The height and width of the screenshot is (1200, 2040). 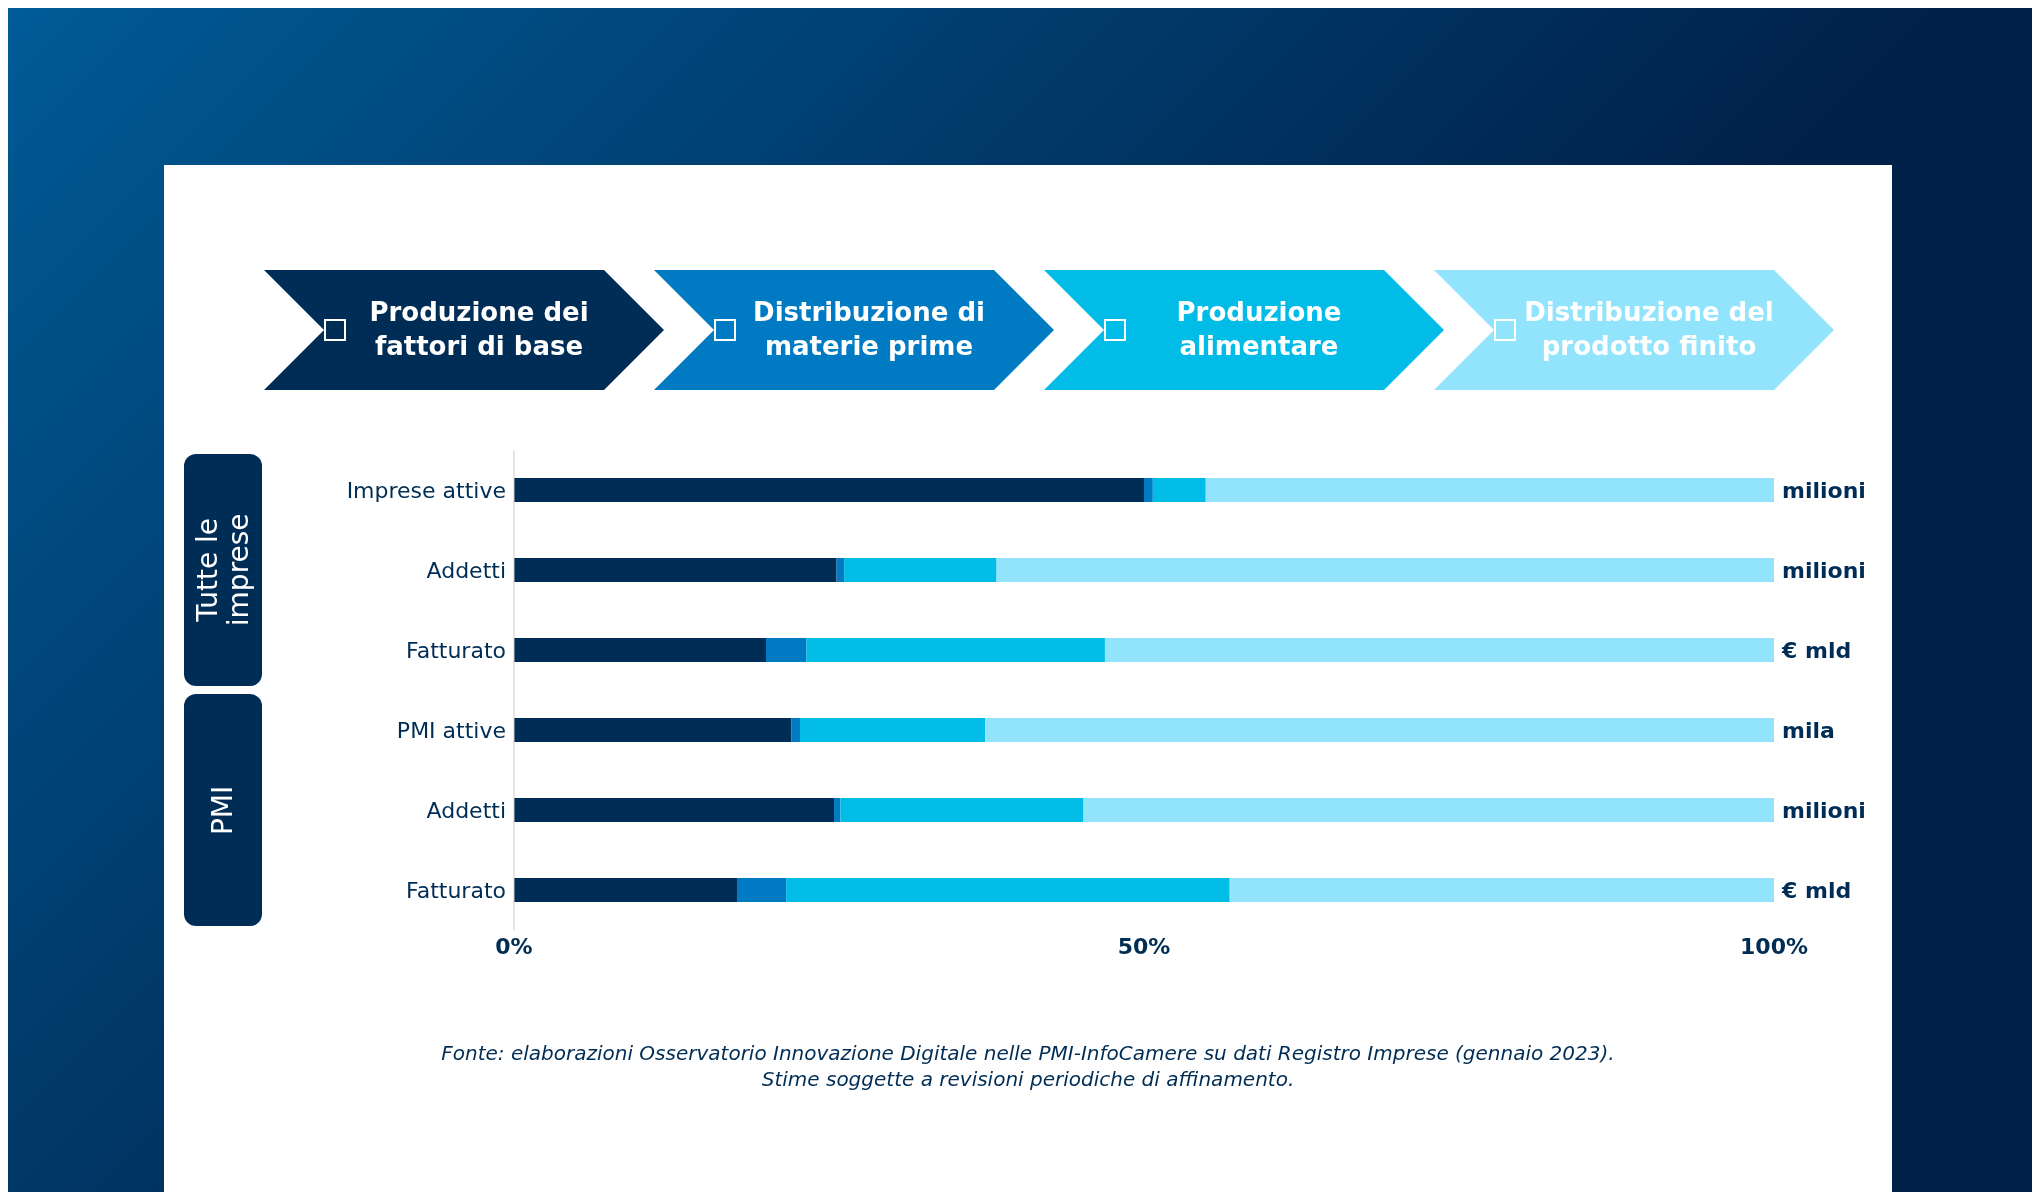 What do you see at coordinates (426, 490) in the screenshot?
I see `y-tick-label: Imprese attive` at bounding box center [426, 490].